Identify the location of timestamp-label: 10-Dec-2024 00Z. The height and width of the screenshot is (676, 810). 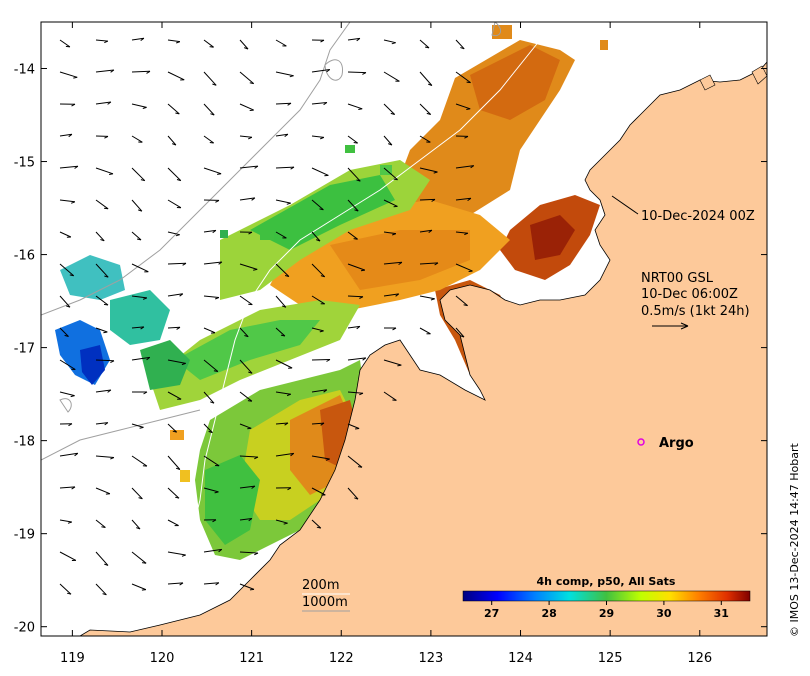
(698, 216).